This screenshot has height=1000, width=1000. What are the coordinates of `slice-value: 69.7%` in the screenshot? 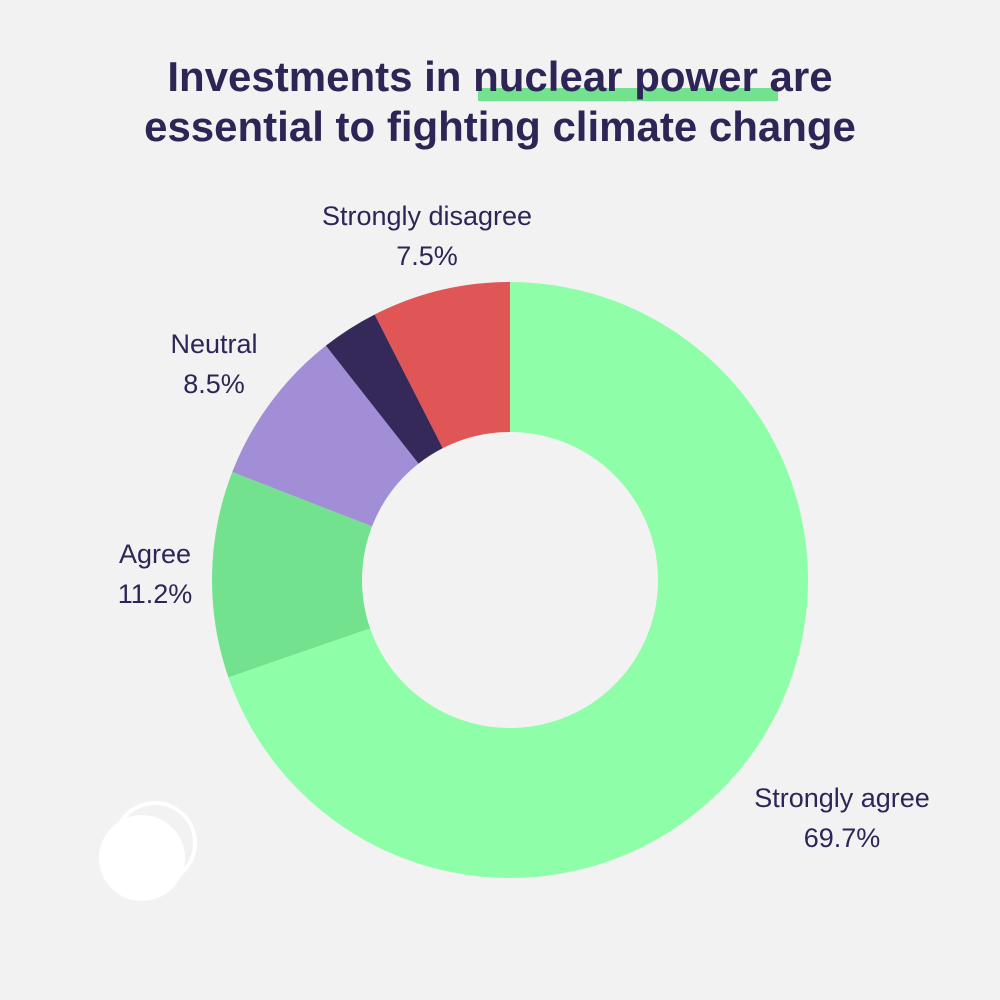 It's located at (842, 838).